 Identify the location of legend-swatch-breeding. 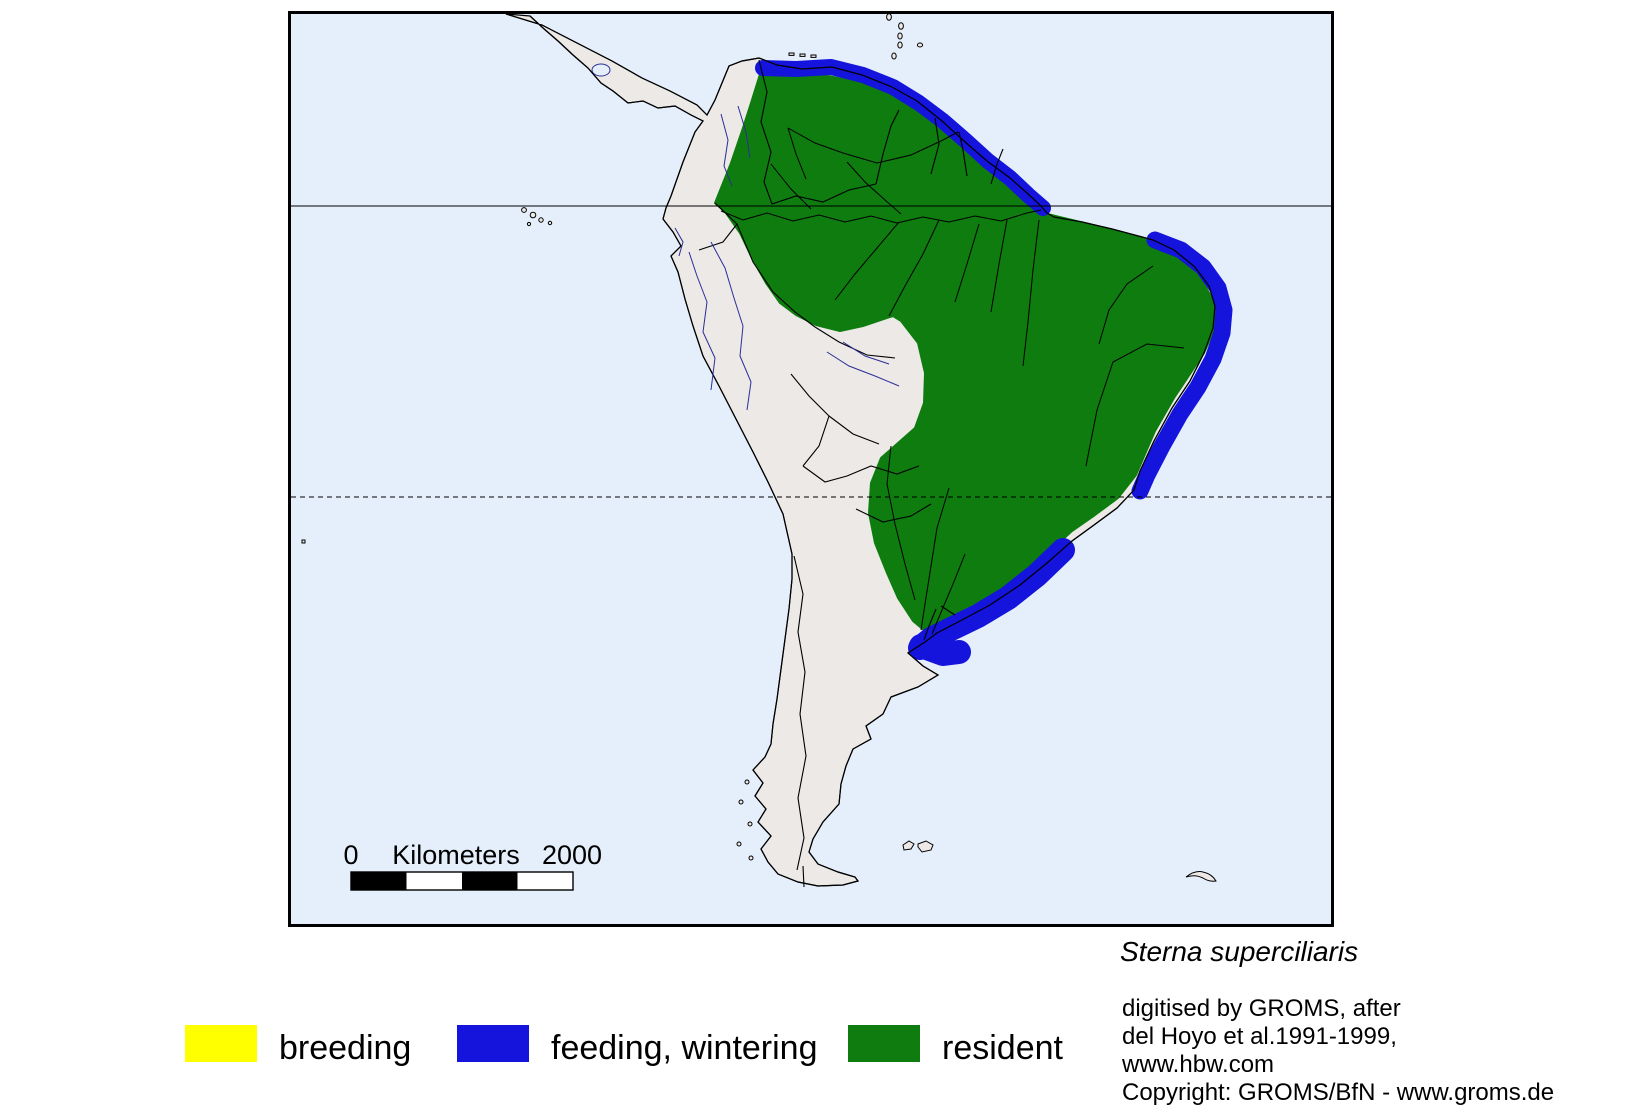
(221, 1043).